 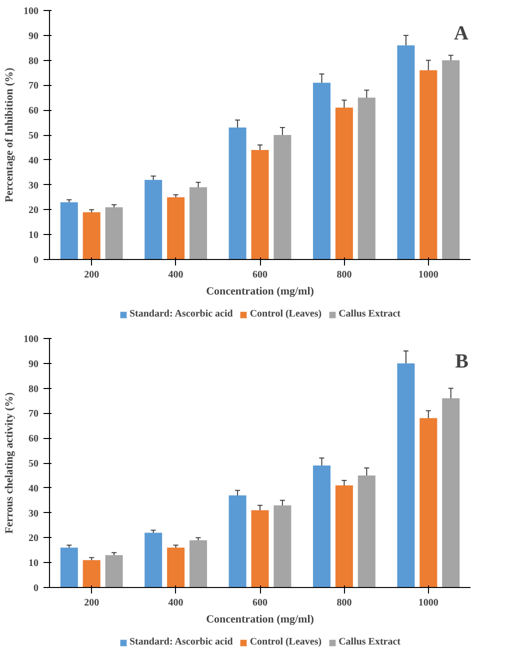 What do you see at coordinates (462, 361) in the screenshot?
I see `annotation: B` at bounding box center [462, 361].